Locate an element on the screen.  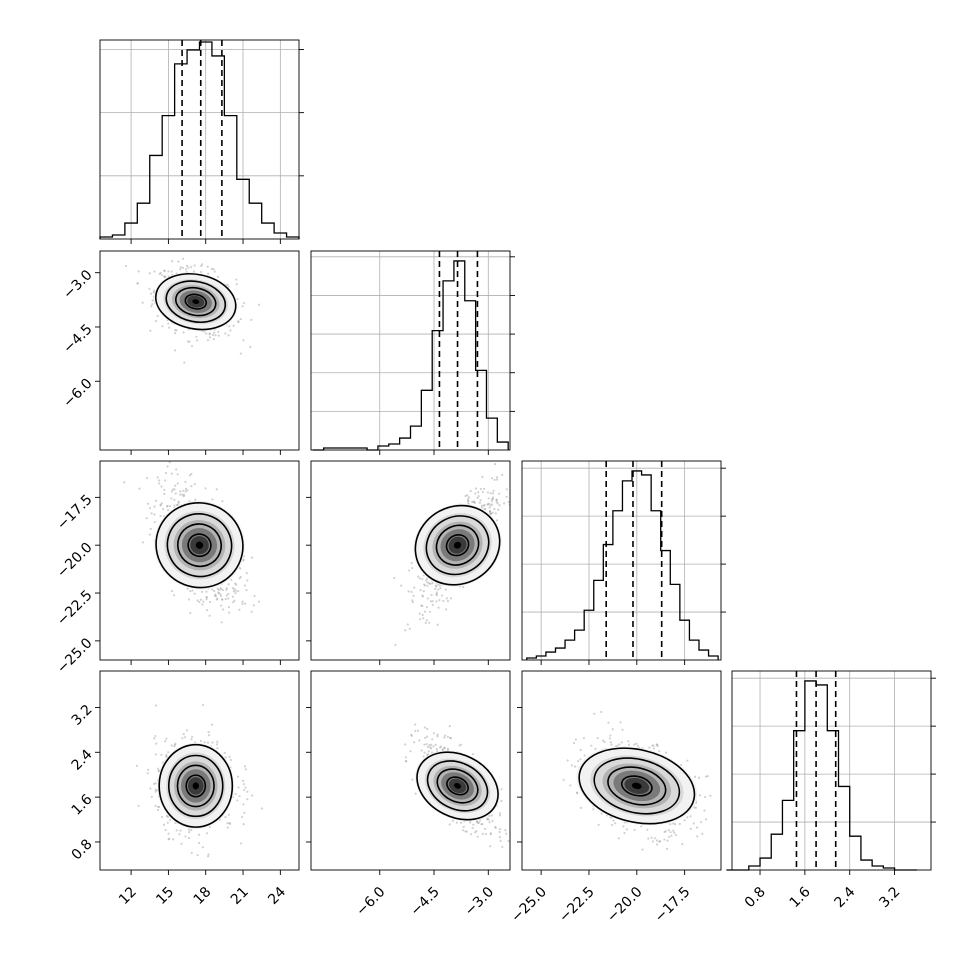
hist-1-bars is located at coordinates (410, 355).